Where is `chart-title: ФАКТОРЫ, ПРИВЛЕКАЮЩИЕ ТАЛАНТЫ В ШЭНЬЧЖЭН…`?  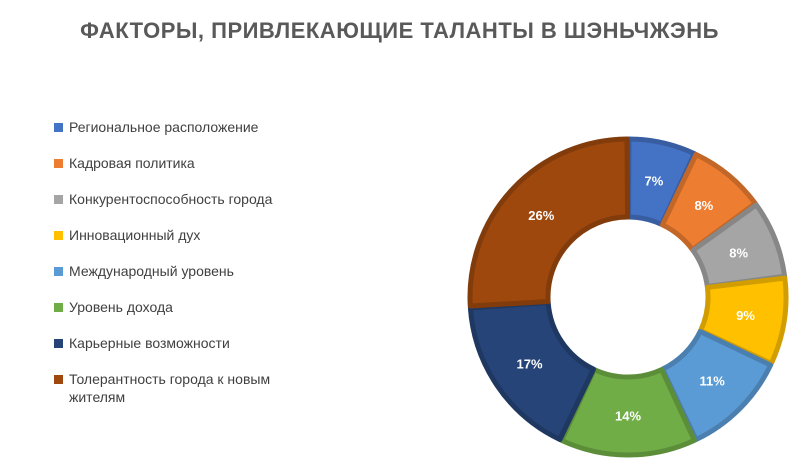
chart-title: ФАКТОРЫ, ПРИВЛЕКАЮЩИЕ ТАЛАНТЫ В ШЭНЬЧЖЭН… is located at coordinates (399, 30).